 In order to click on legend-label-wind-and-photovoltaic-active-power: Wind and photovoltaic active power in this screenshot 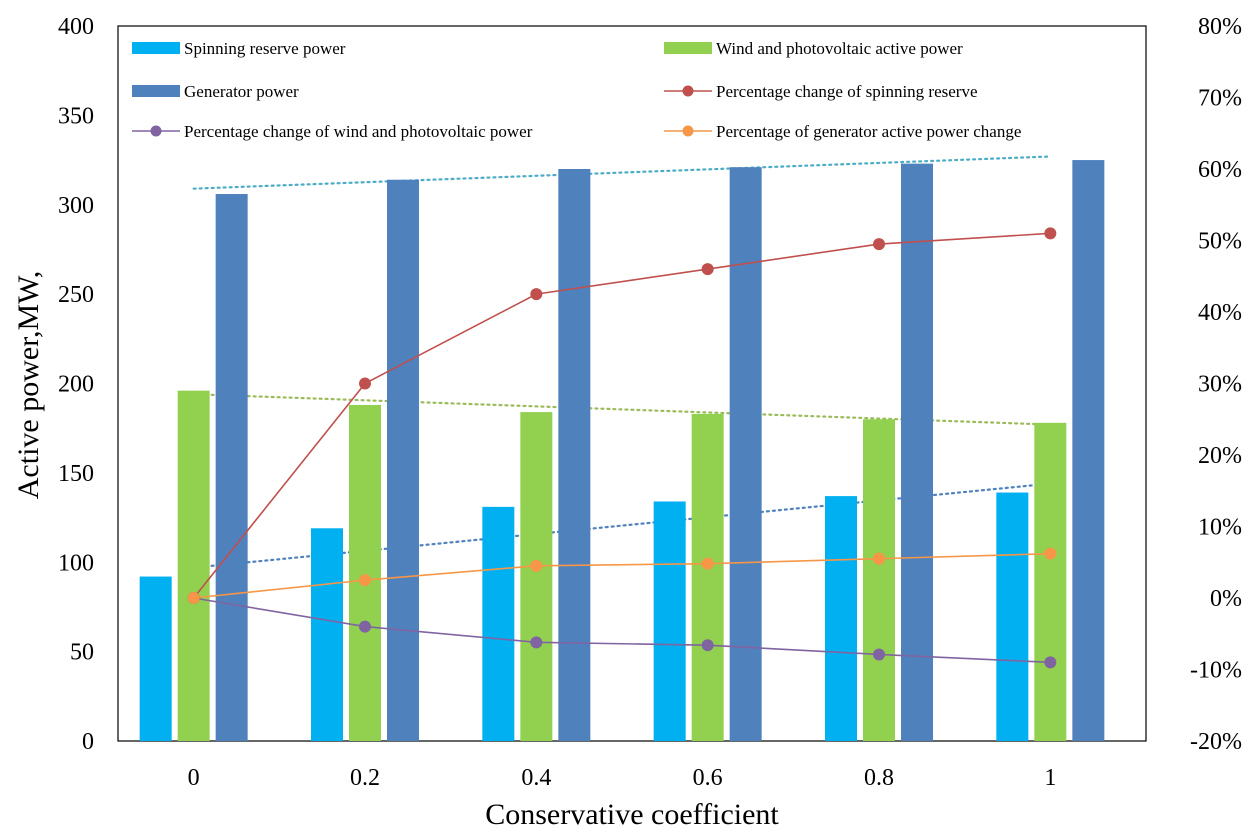, I will do `click(839, 48)`.